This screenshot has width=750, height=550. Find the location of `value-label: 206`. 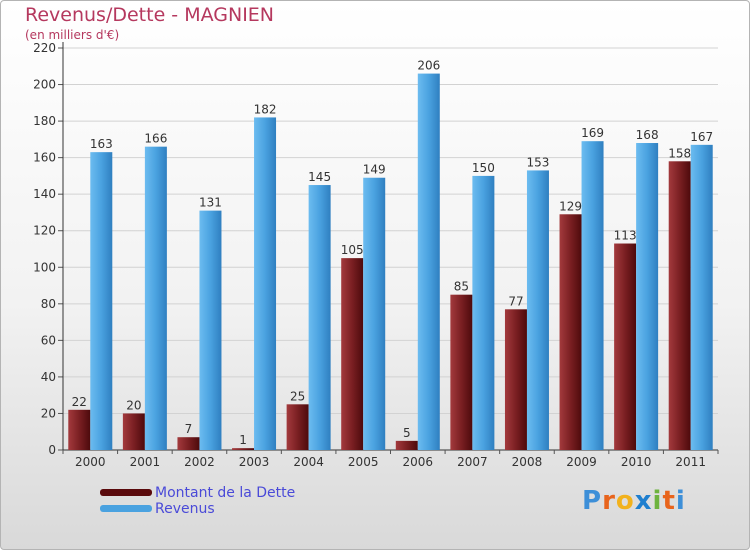

value-label: 206 is located at coordinates (428, 66).